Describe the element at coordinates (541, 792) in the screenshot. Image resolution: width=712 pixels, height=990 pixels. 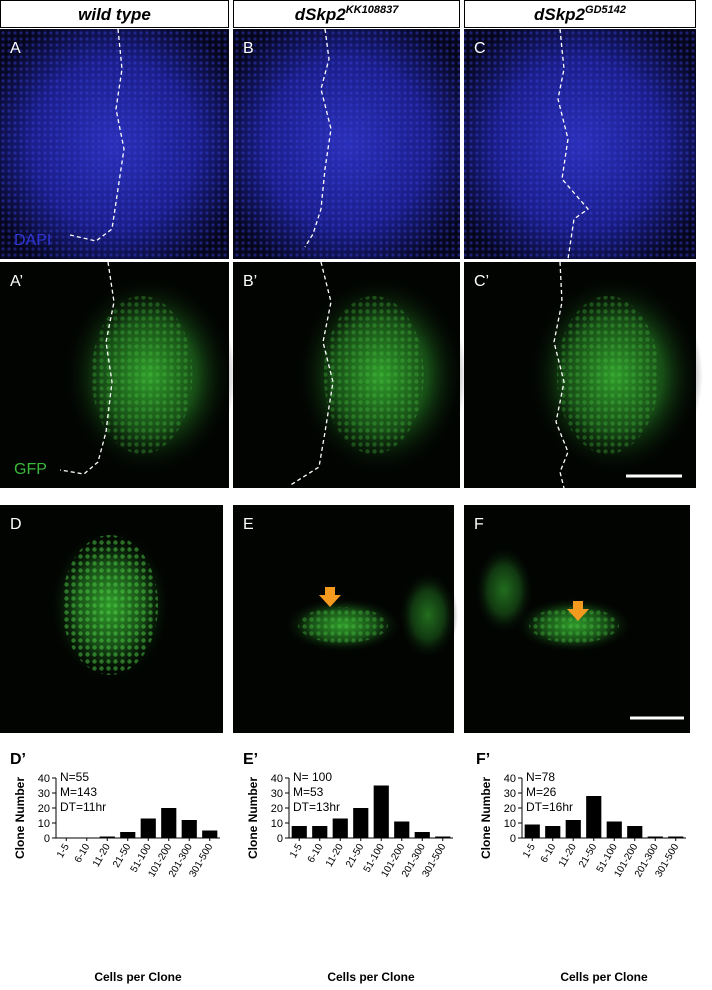
I see `annotation: M=26` at that location.